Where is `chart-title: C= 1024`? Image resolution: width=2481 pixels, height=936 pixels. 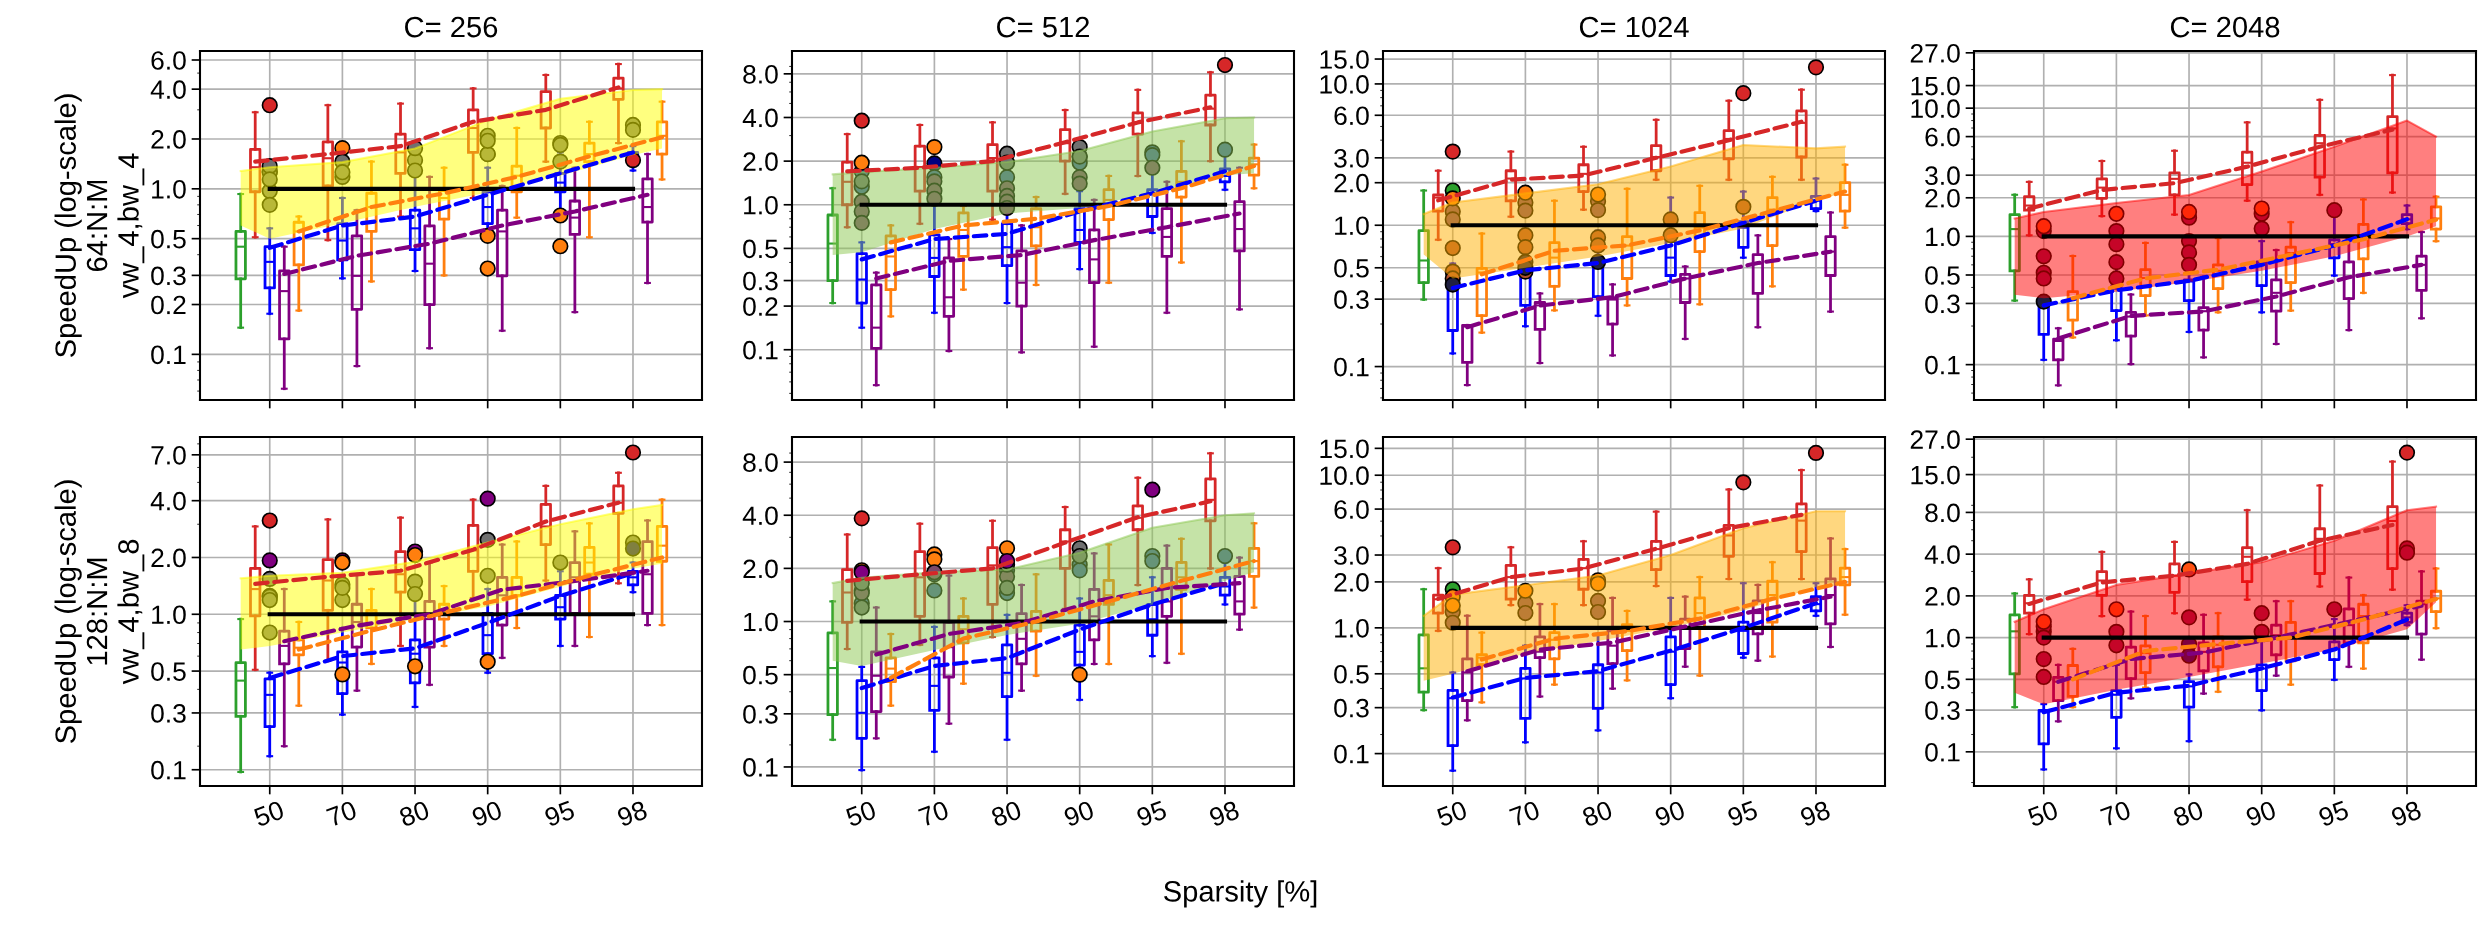
chart-title: C= 1024 is located at coordinates (1634, 27).